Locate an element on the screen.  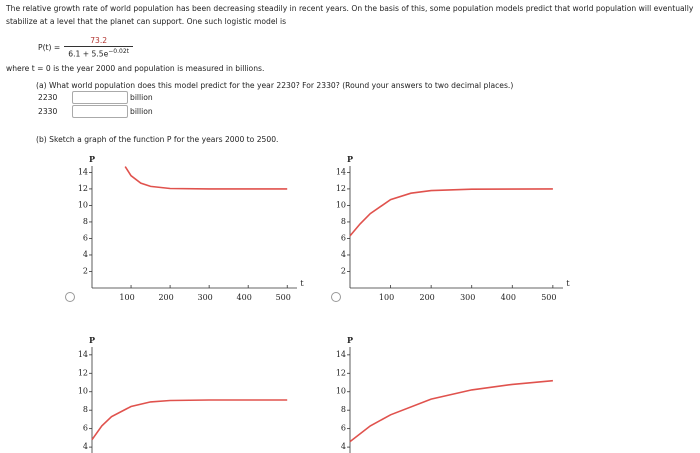
fraction: 73.2 6.1 + 5.5e−0.02t is located at coordinates (99, 47).